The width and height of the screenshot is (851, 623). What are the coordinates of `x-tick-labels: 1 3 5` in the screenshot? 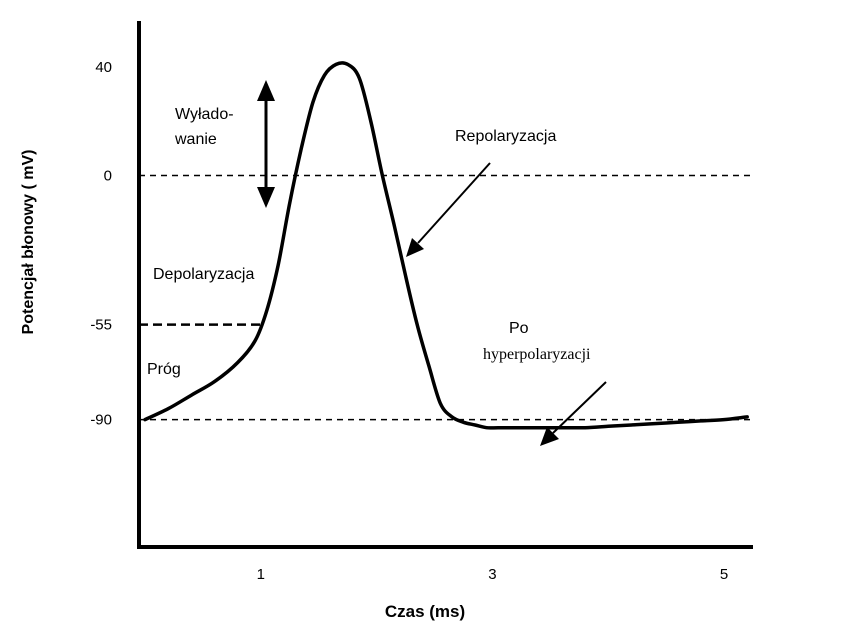 It's located at (493, 574).